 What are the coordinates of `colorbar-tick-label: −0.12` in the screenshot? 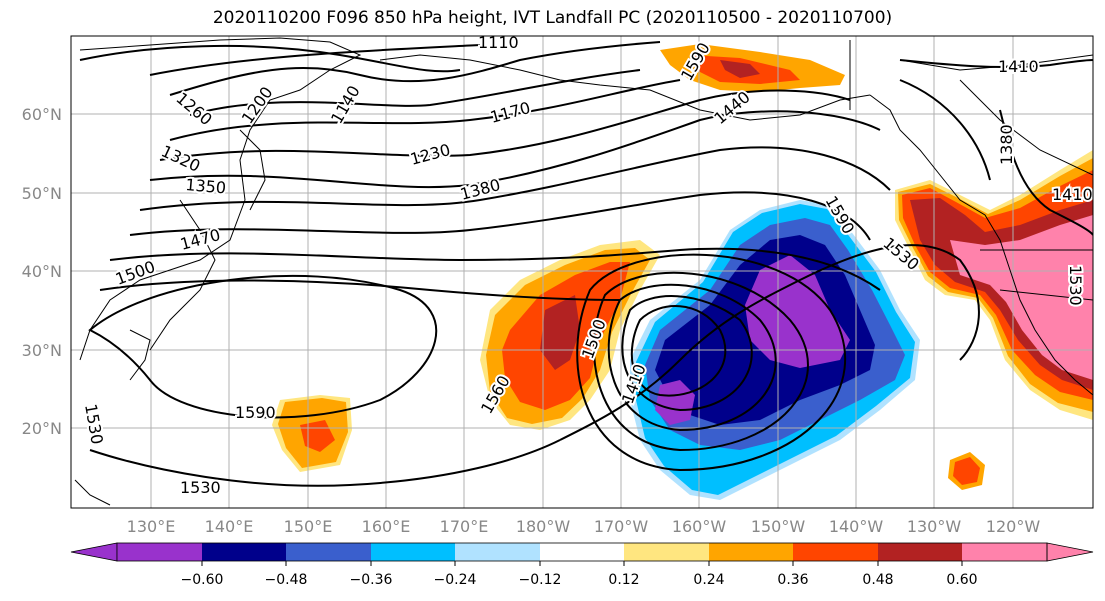 It's located at (540, 580).